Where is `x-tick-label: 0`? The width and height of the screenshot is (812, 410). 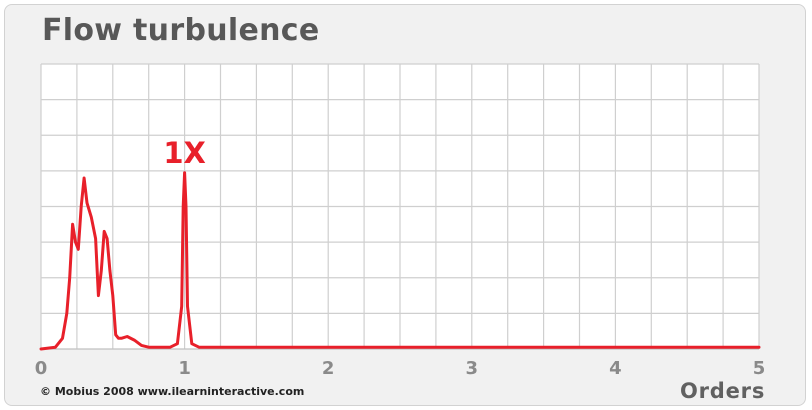 x-tick-label: 0 is located at coordinates (41, 368).